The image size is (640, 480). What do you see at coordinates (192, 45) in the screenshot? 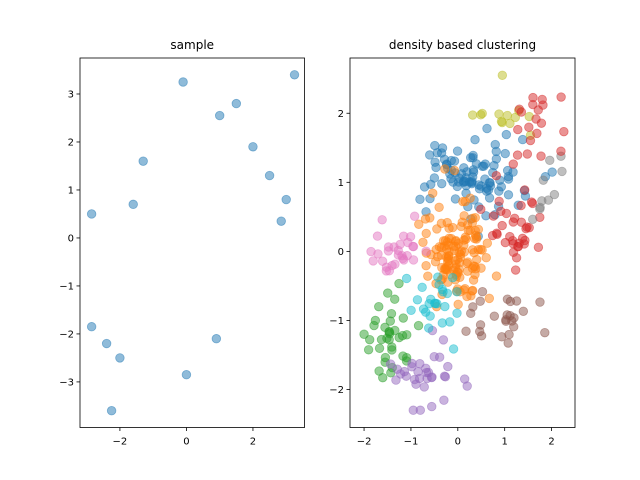
I see `panel-title-sample: sample` at bounding box center [192, 45].